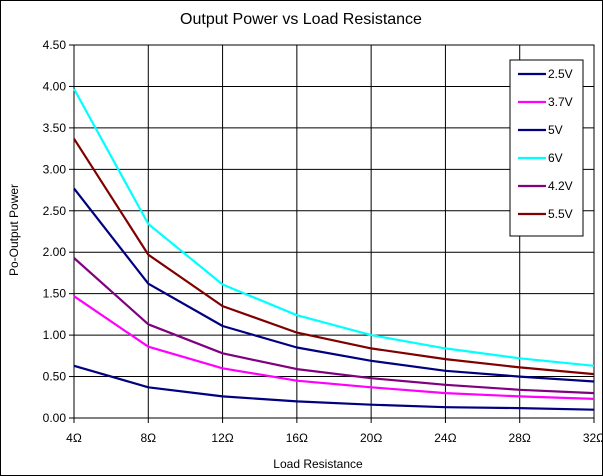 This screenshot has height=476, width=603. What do you see at coordinates (55, 45) in the screenshot?
I see `y-tick-label: 4.50` at bounding box center [55, 45].